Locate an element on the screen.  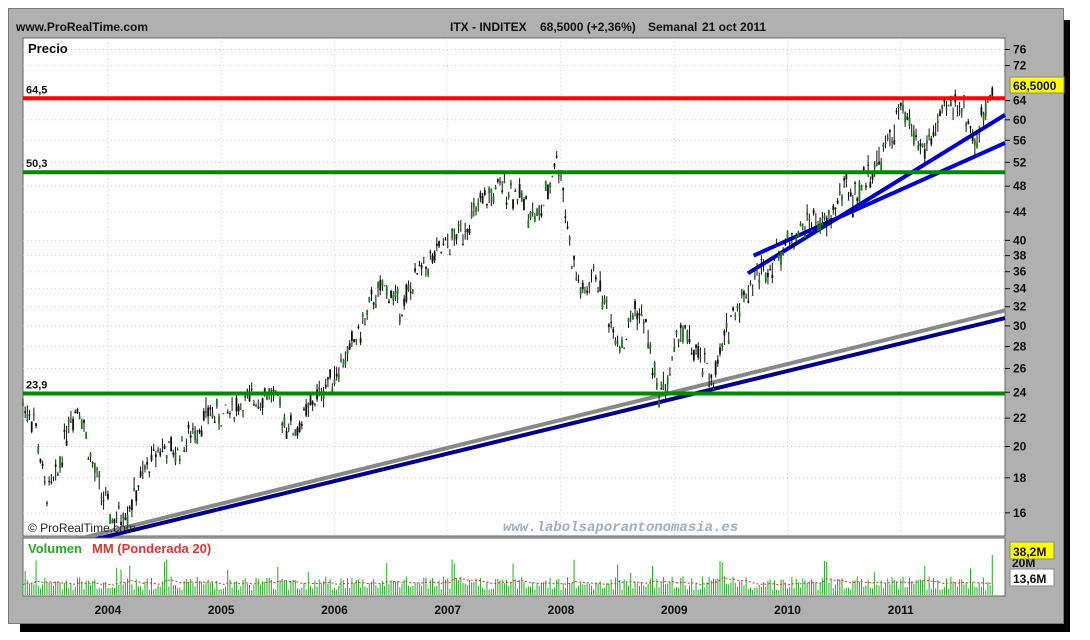
level-label: 50,3 is located at coordinates (36, 164).